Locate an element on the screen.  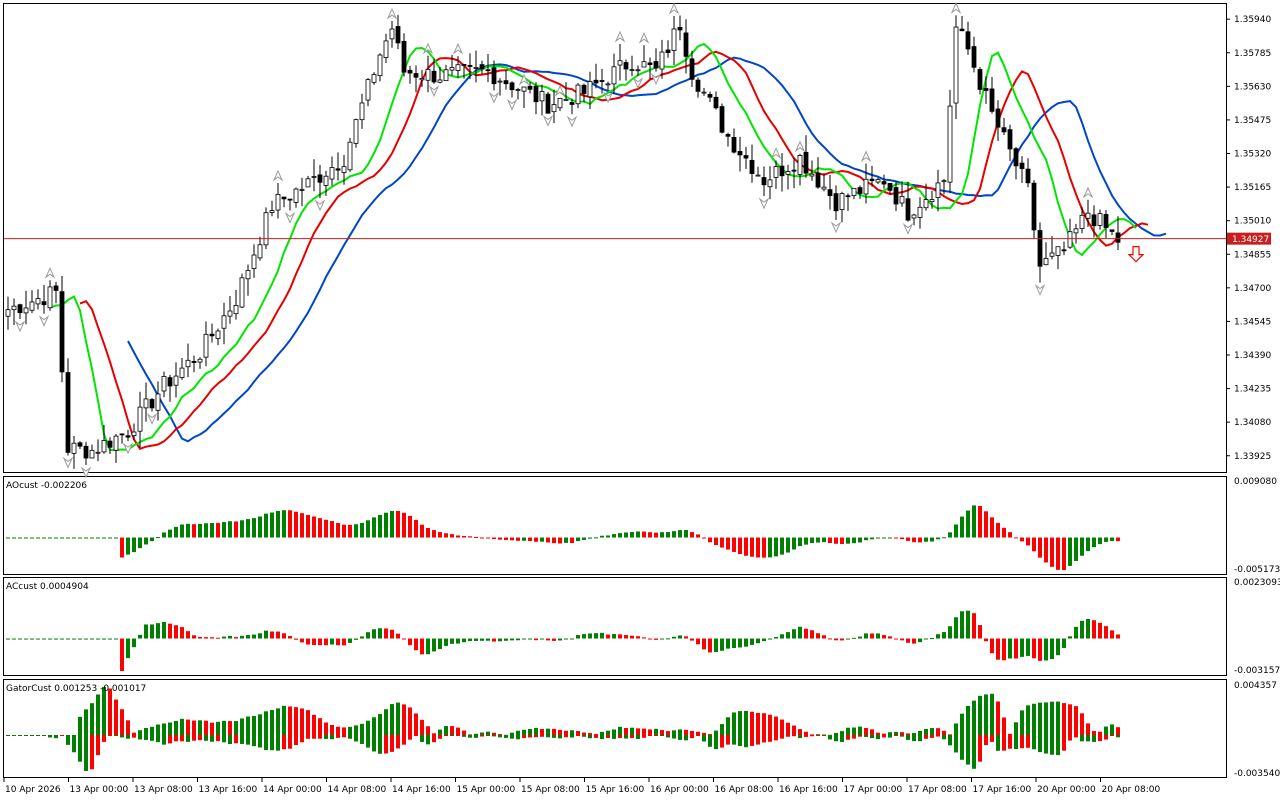
fractal-up-icon is located at coordinates (620, 36).